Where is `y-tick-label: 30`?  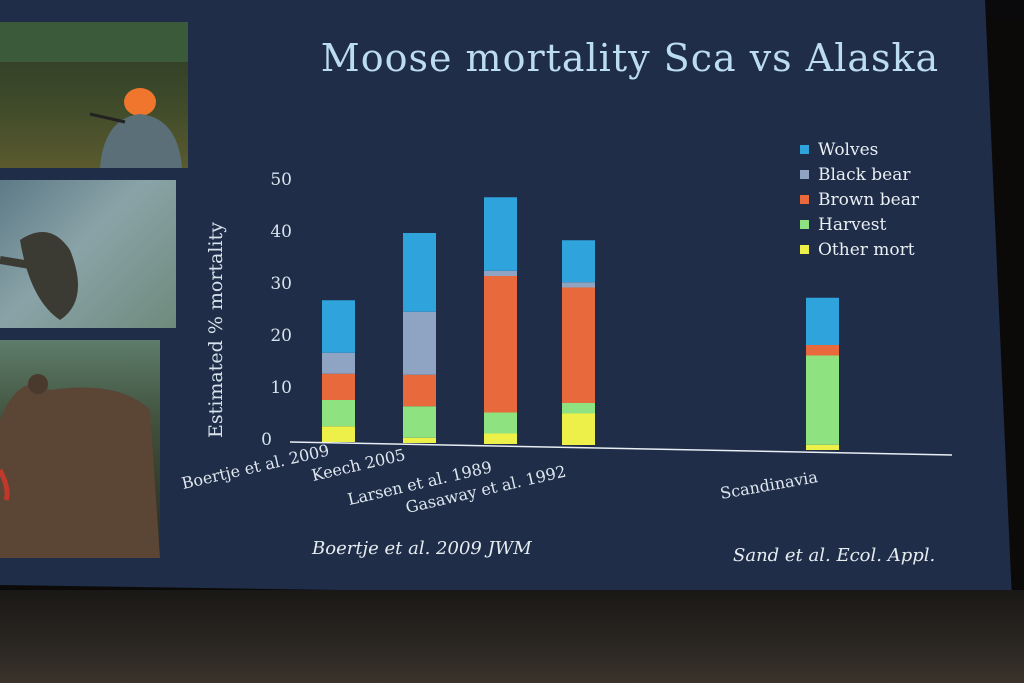
y-tick-label: 30 is located at coordinates (281, 284).